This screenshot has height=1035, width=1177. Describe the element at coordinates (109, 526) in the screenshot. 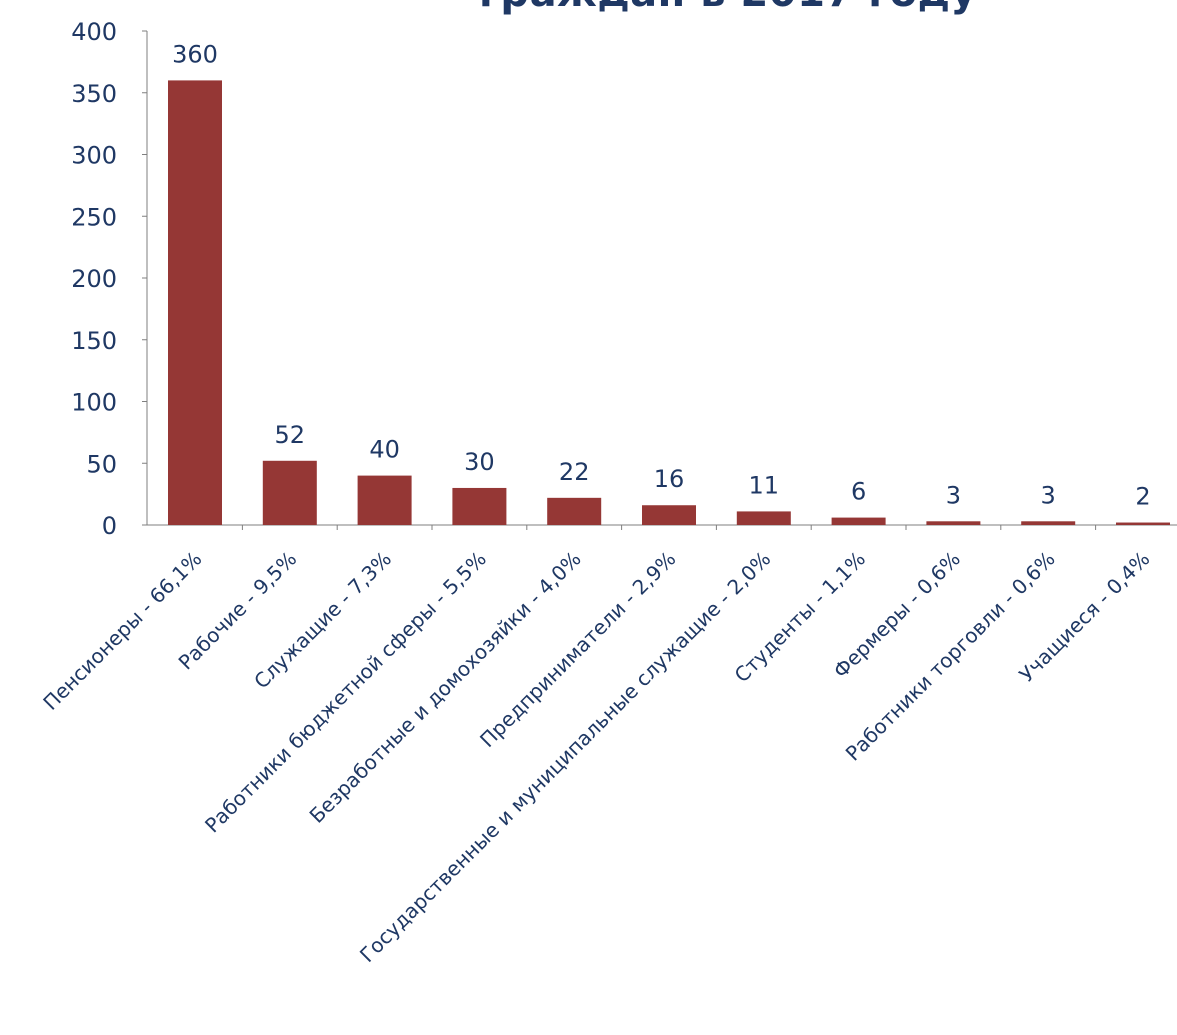

I see `y-tick-label: 0` at that location.